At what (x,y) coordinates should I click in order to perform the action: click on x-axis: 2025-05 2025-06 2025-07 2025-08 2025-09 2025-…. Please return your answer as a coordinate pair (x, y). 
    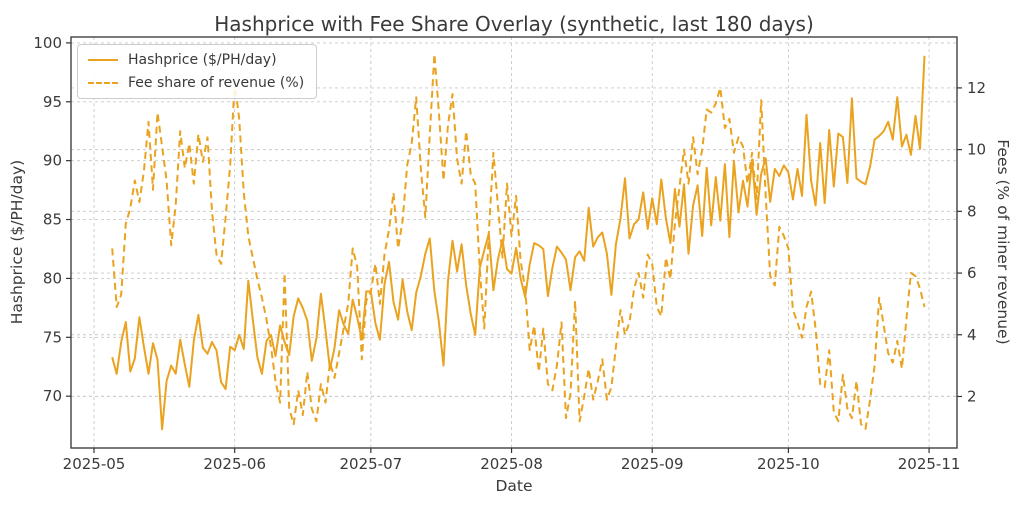
    Looking at the image, I should click on (512, 460).